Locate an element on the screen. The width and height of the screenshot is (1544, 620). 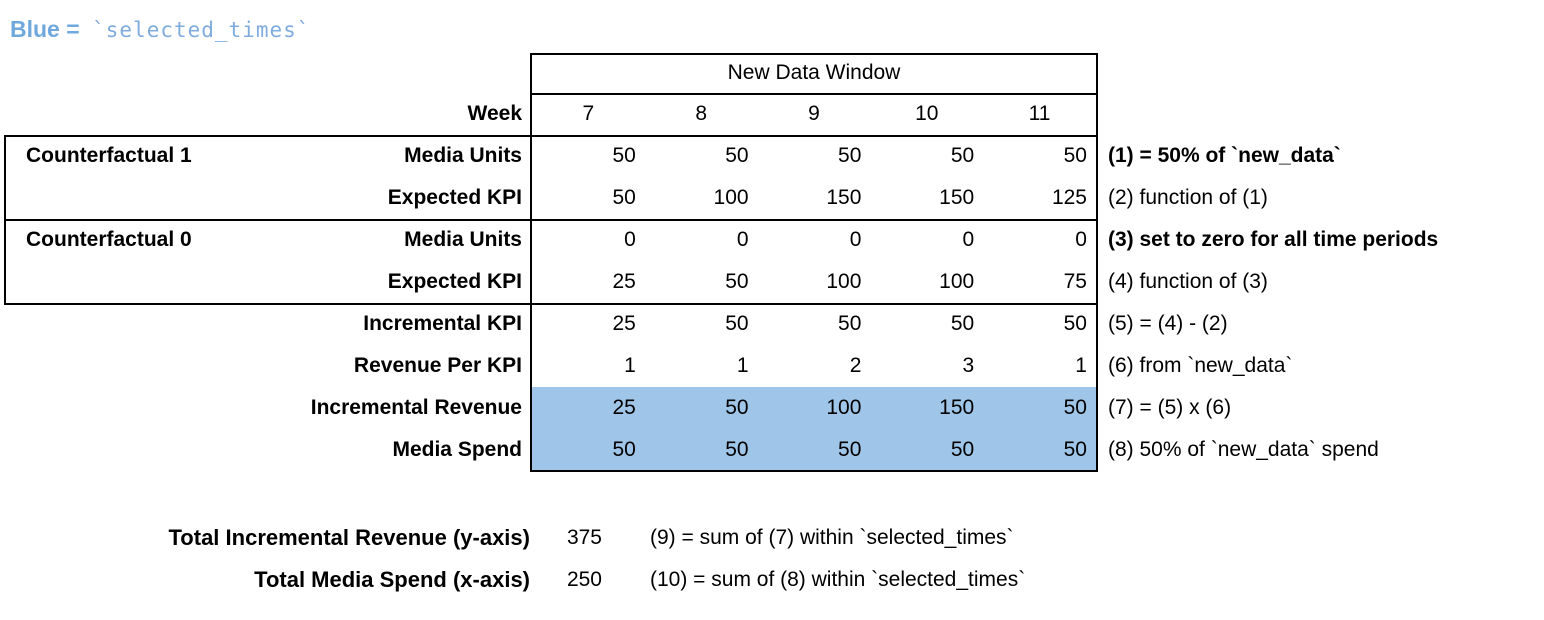
row-annotation: (8) 50% of `new_data` spend is located at coordinates (1243, 449).